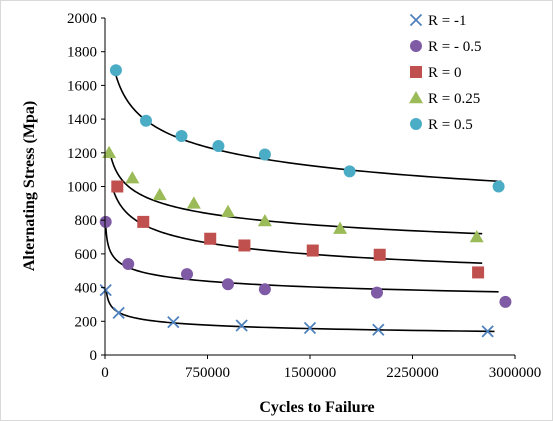 The height and width of the screenshot is (421, 553). I want to click on y-tick-label: 600, so click(86, 255).